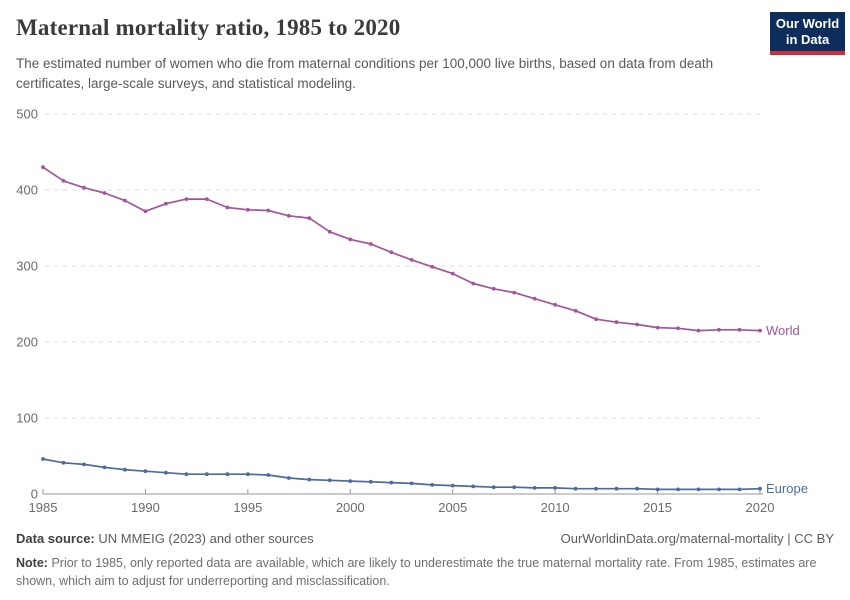 The height and width of the screenshot is (600, 850). Describe the element at coordinates (247, 507) in the screenshot. I see `x-tick-label: 1995` at that location.